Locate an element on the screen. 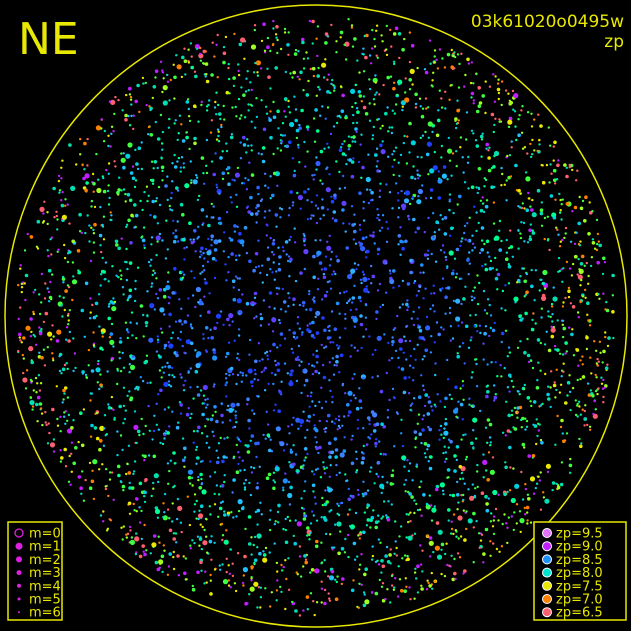 The image size is (631, 631). zp-symbol is located at coordinates (547, 546).